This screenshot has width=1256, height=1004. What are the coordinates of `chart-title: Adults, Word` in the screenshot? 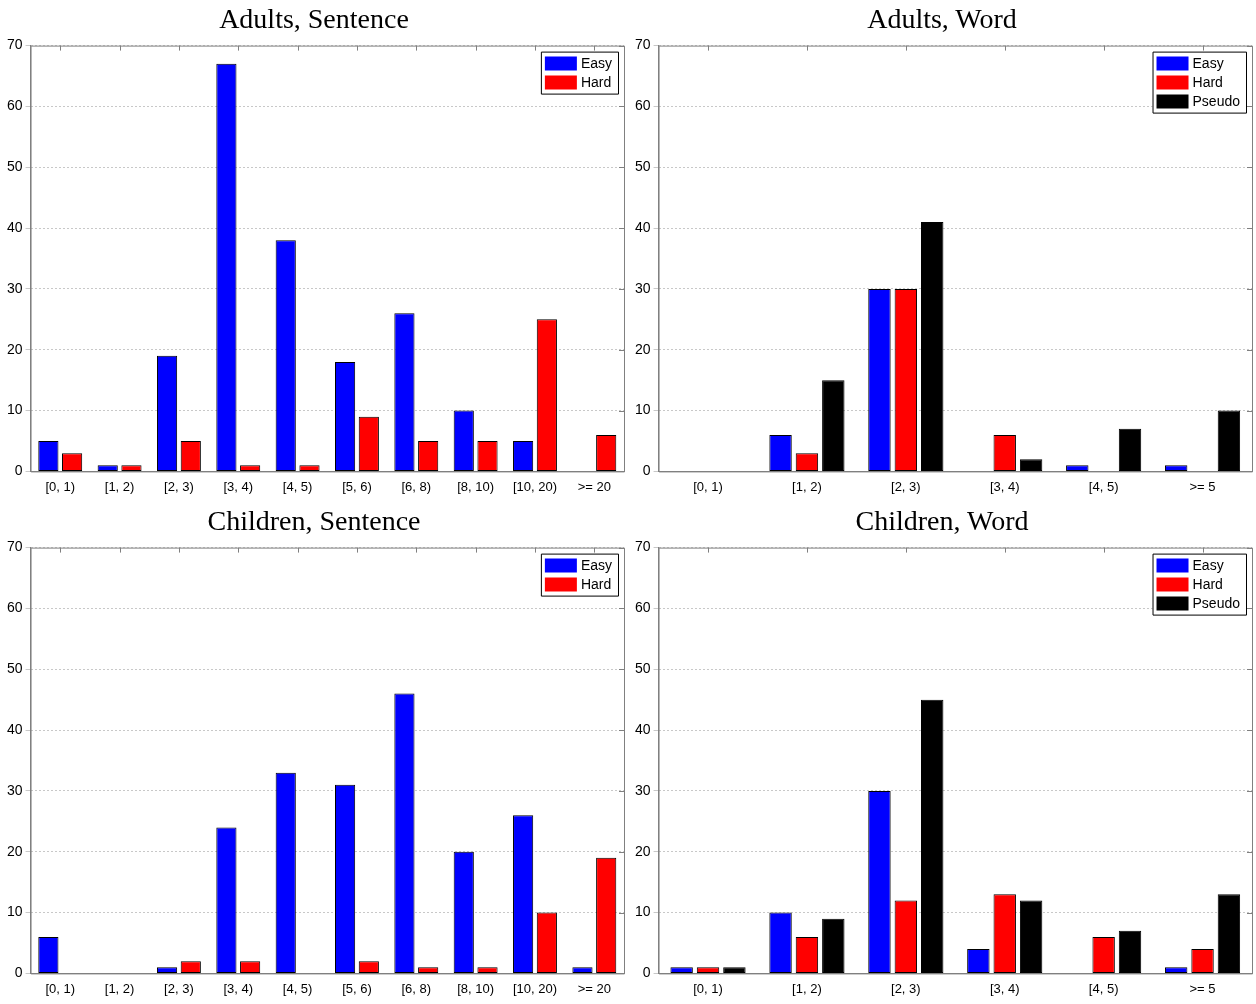 It's located at (942, 19).